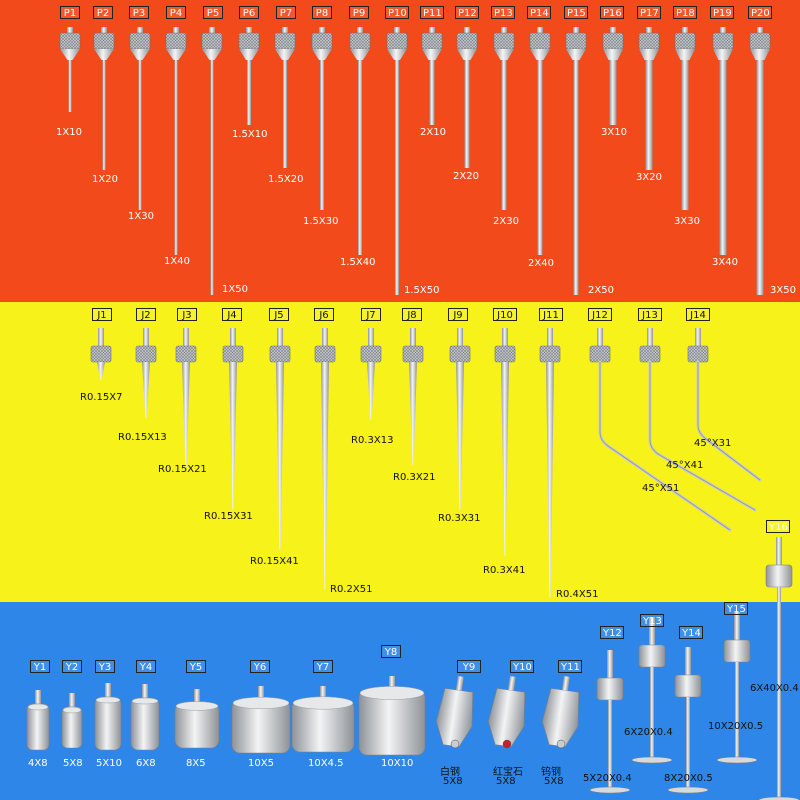  I want to click on ball-y11, so click(561, 744).